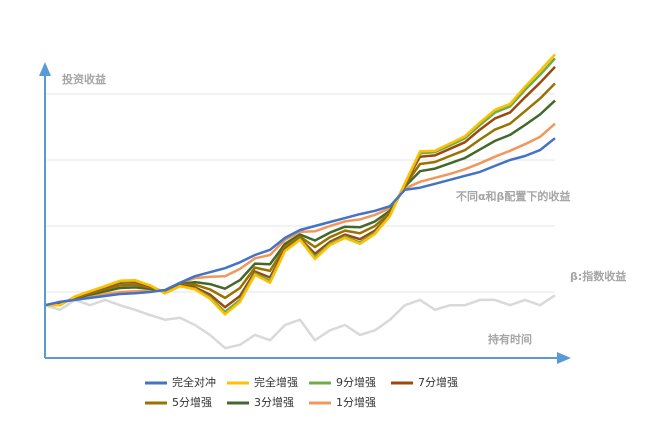 This screenshot has height=430, width=669. I want to click on legend-label: 5分增强, so click(192, 402).